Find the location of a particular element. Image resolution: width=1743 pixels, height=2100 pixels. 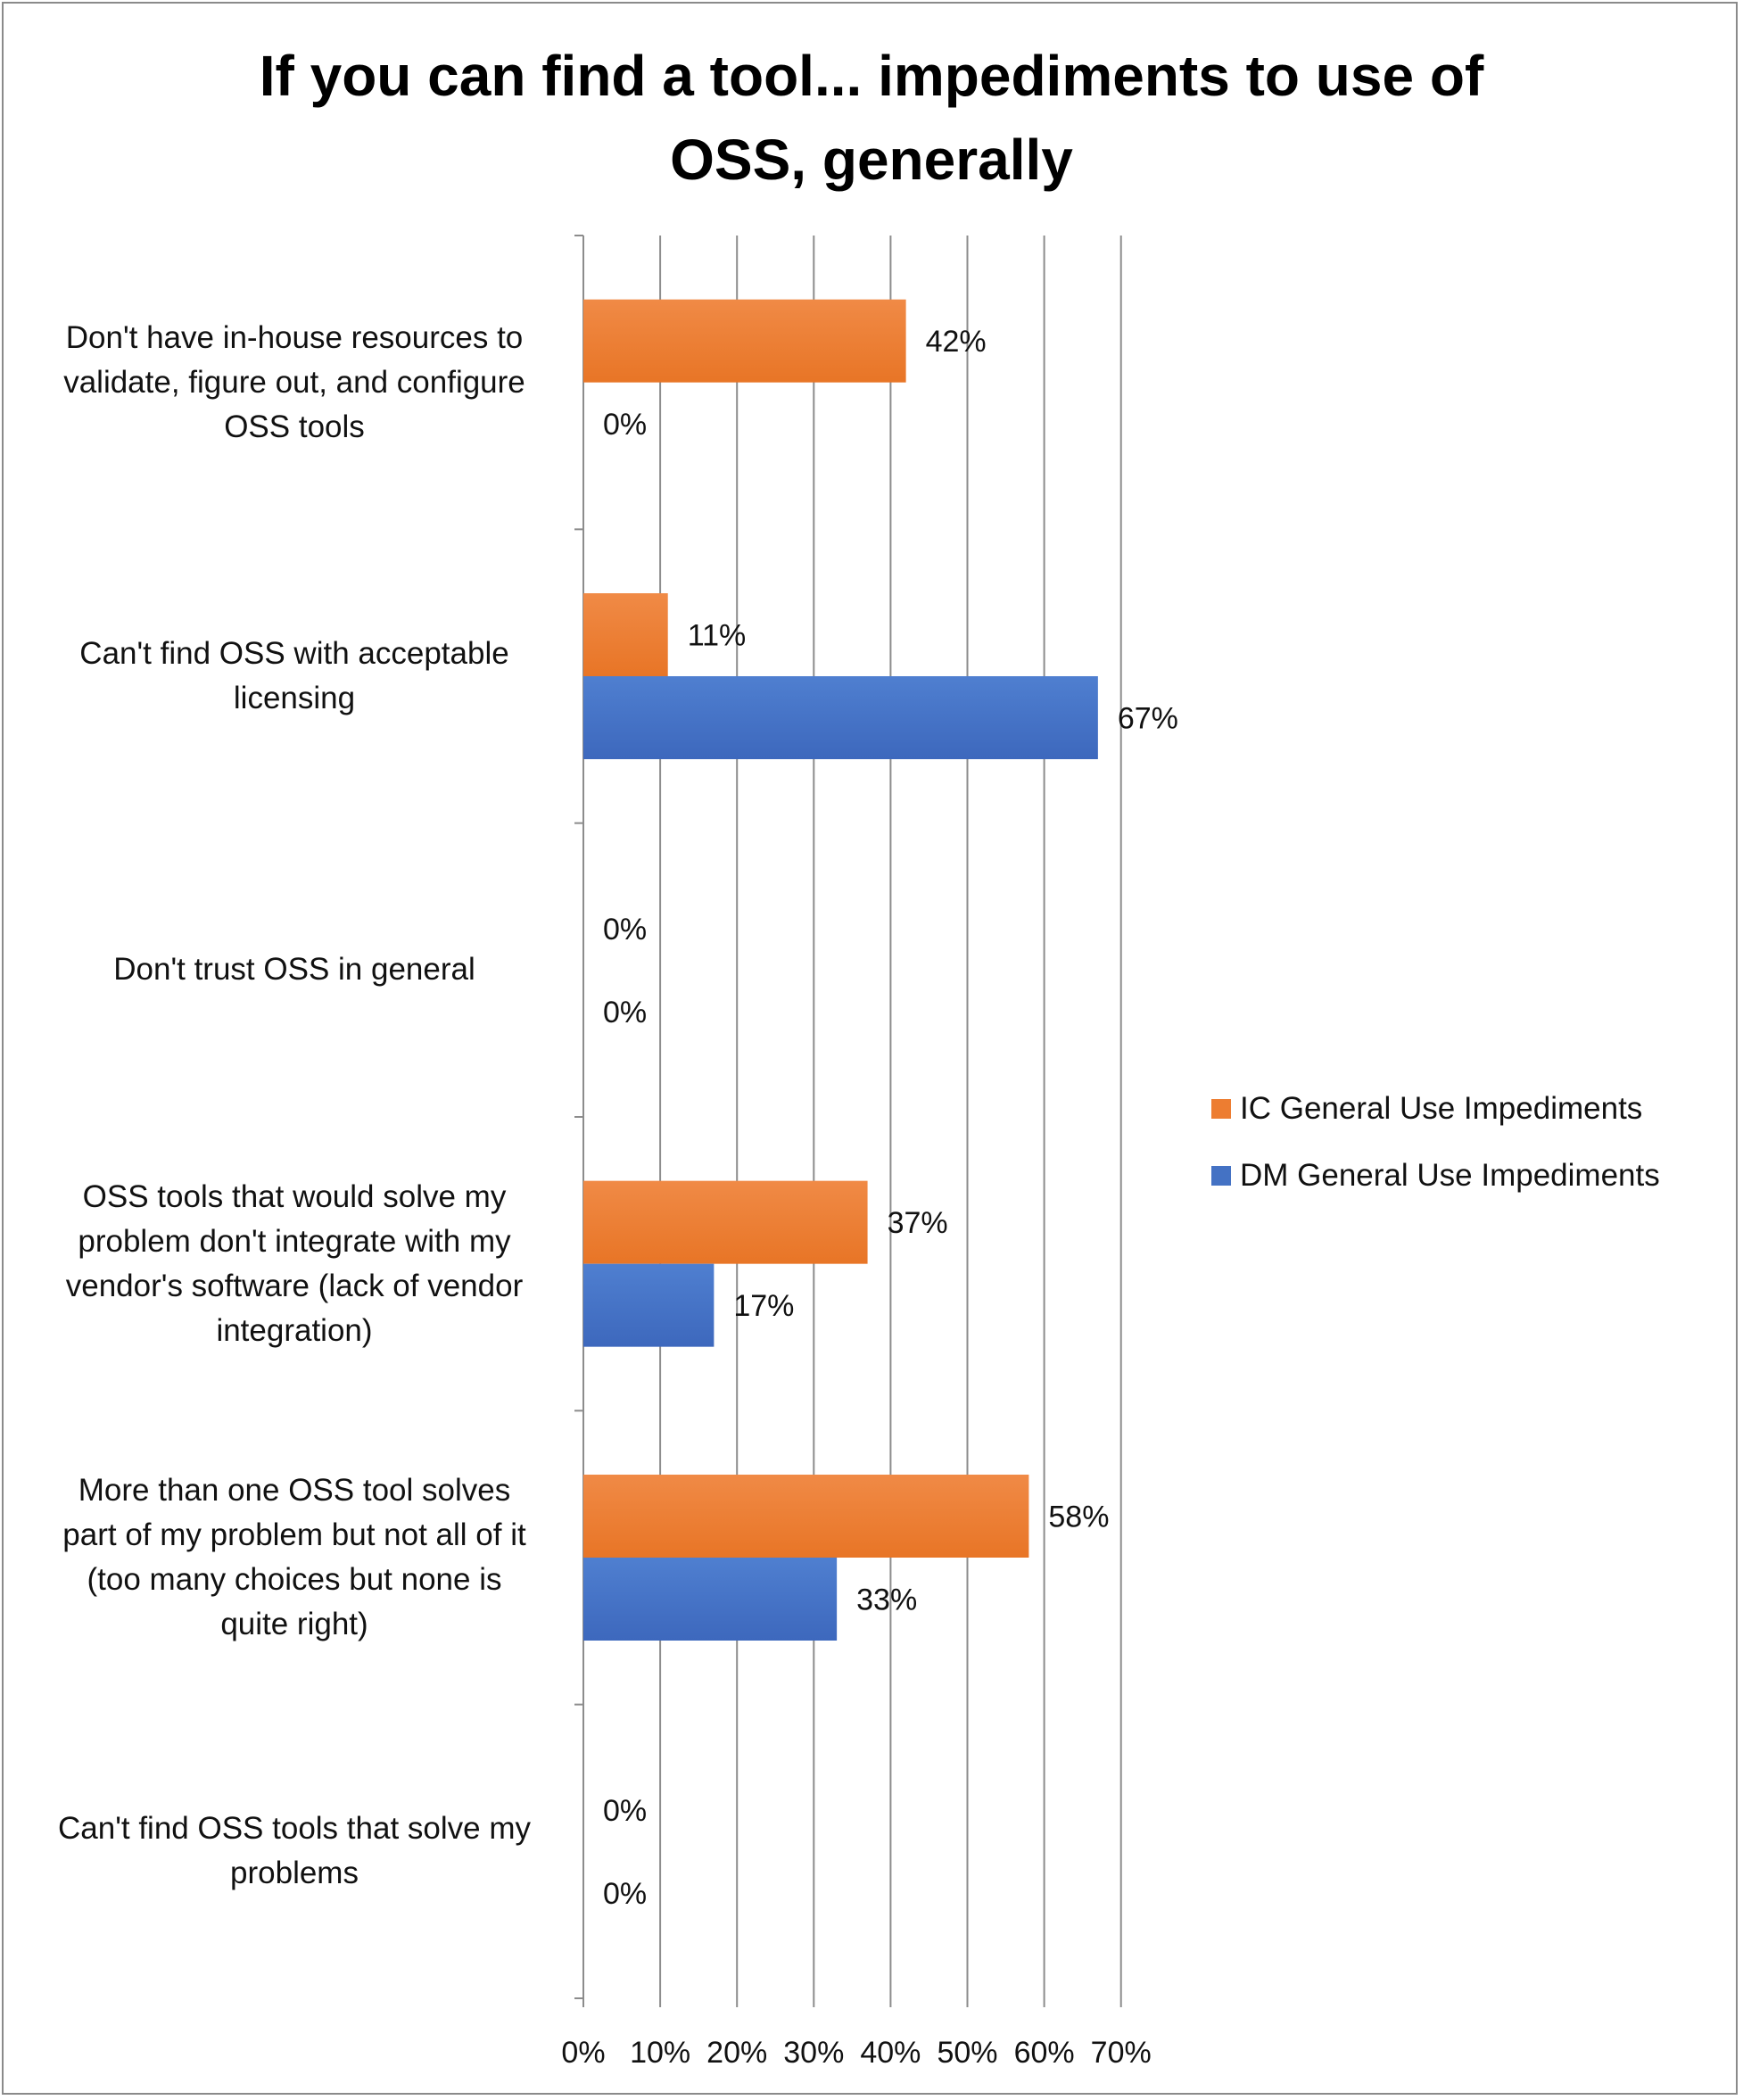

category-label-line: validate, figure out, and configure is located at coordinates (294, 382).